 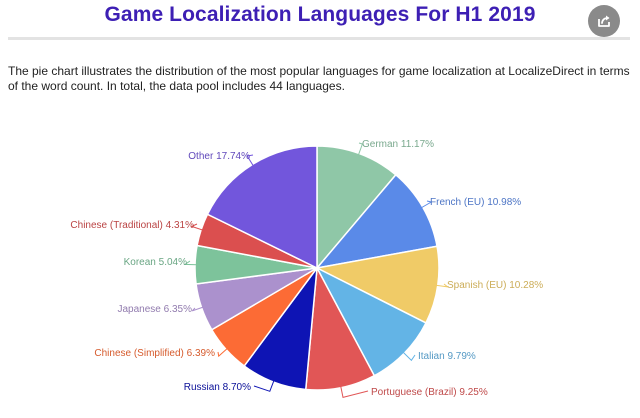 What do you see at coordinates (132, 225) in the screenshot?
I see `slice-label: Chinese (Traditional) 4.31%` at bounding box center [132, 225].